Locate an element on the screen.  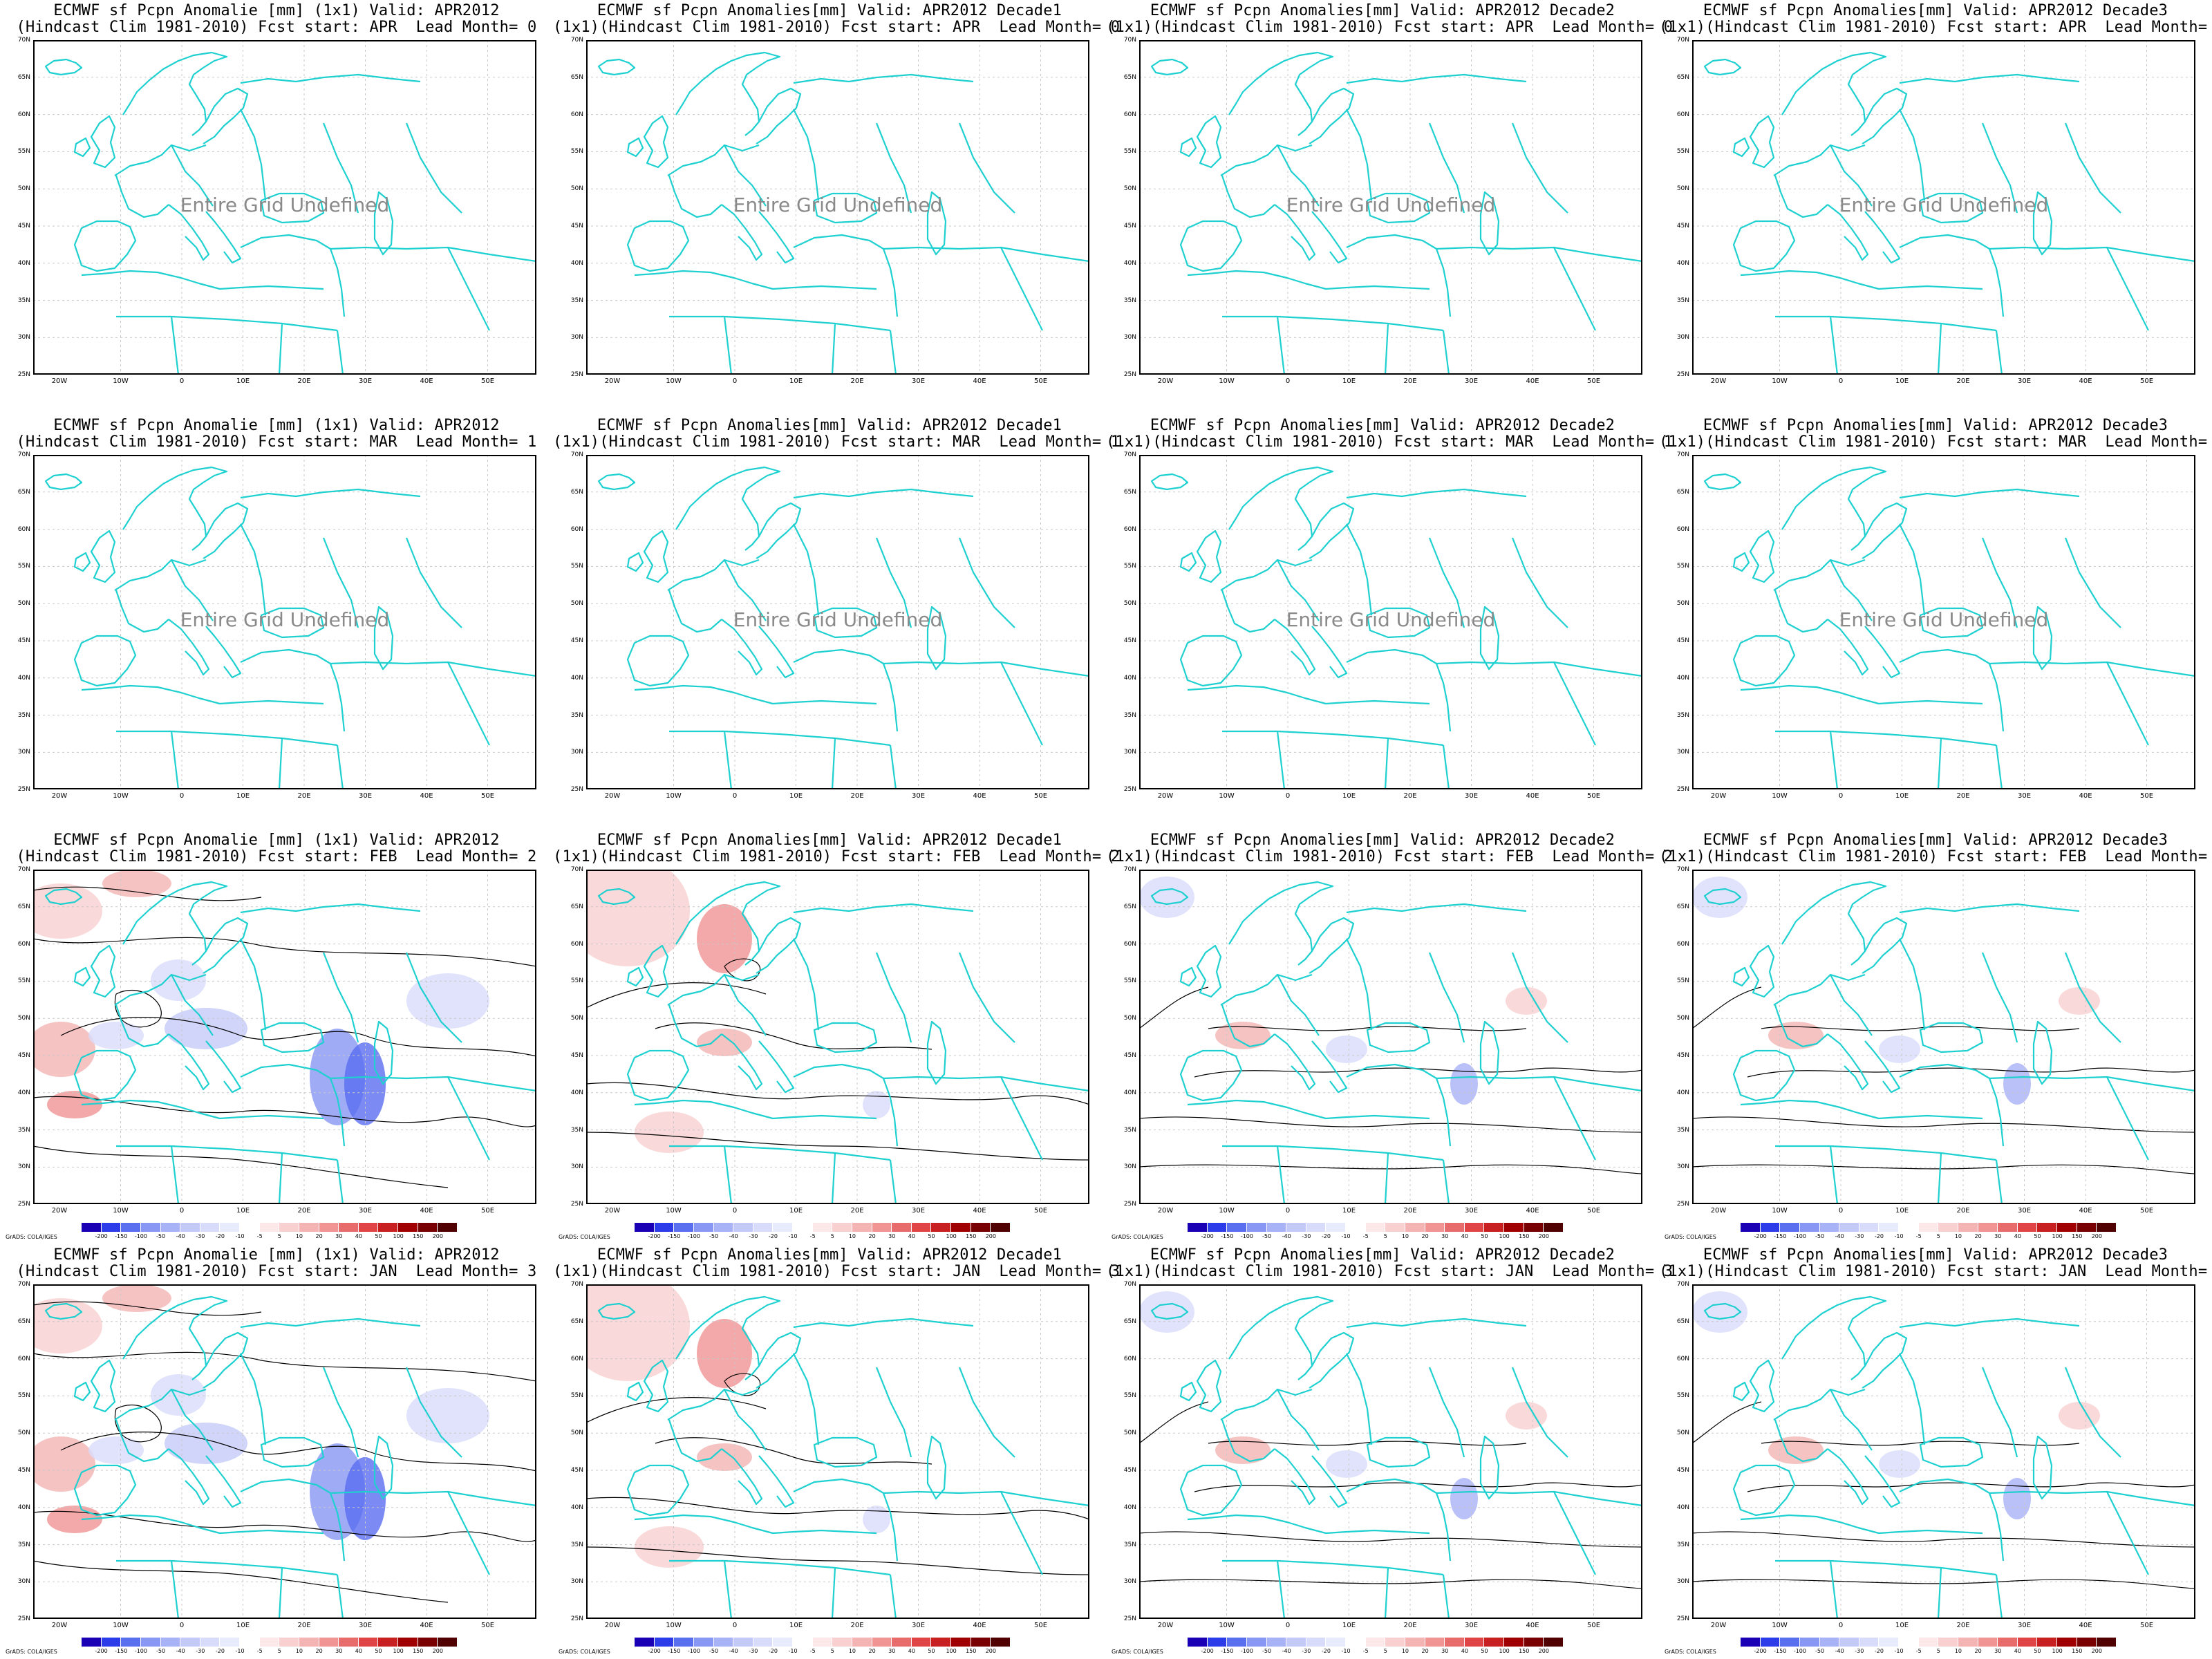
graticule is located at coordinates (838, 208).